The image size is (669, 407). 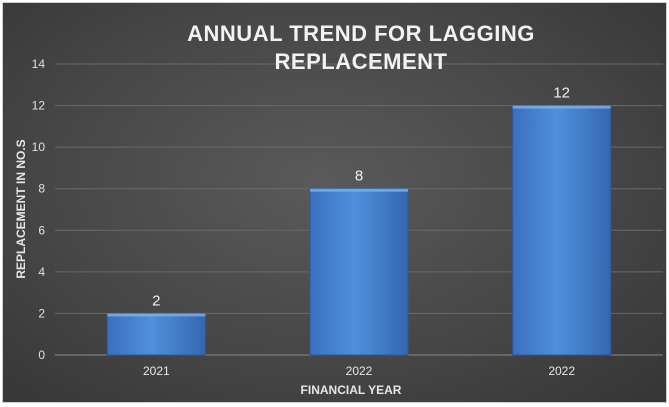 What do you see at coordinates (41, 355) in the screenshot?
I see `y-tick-label: 0` at bounding box center [41, 355].